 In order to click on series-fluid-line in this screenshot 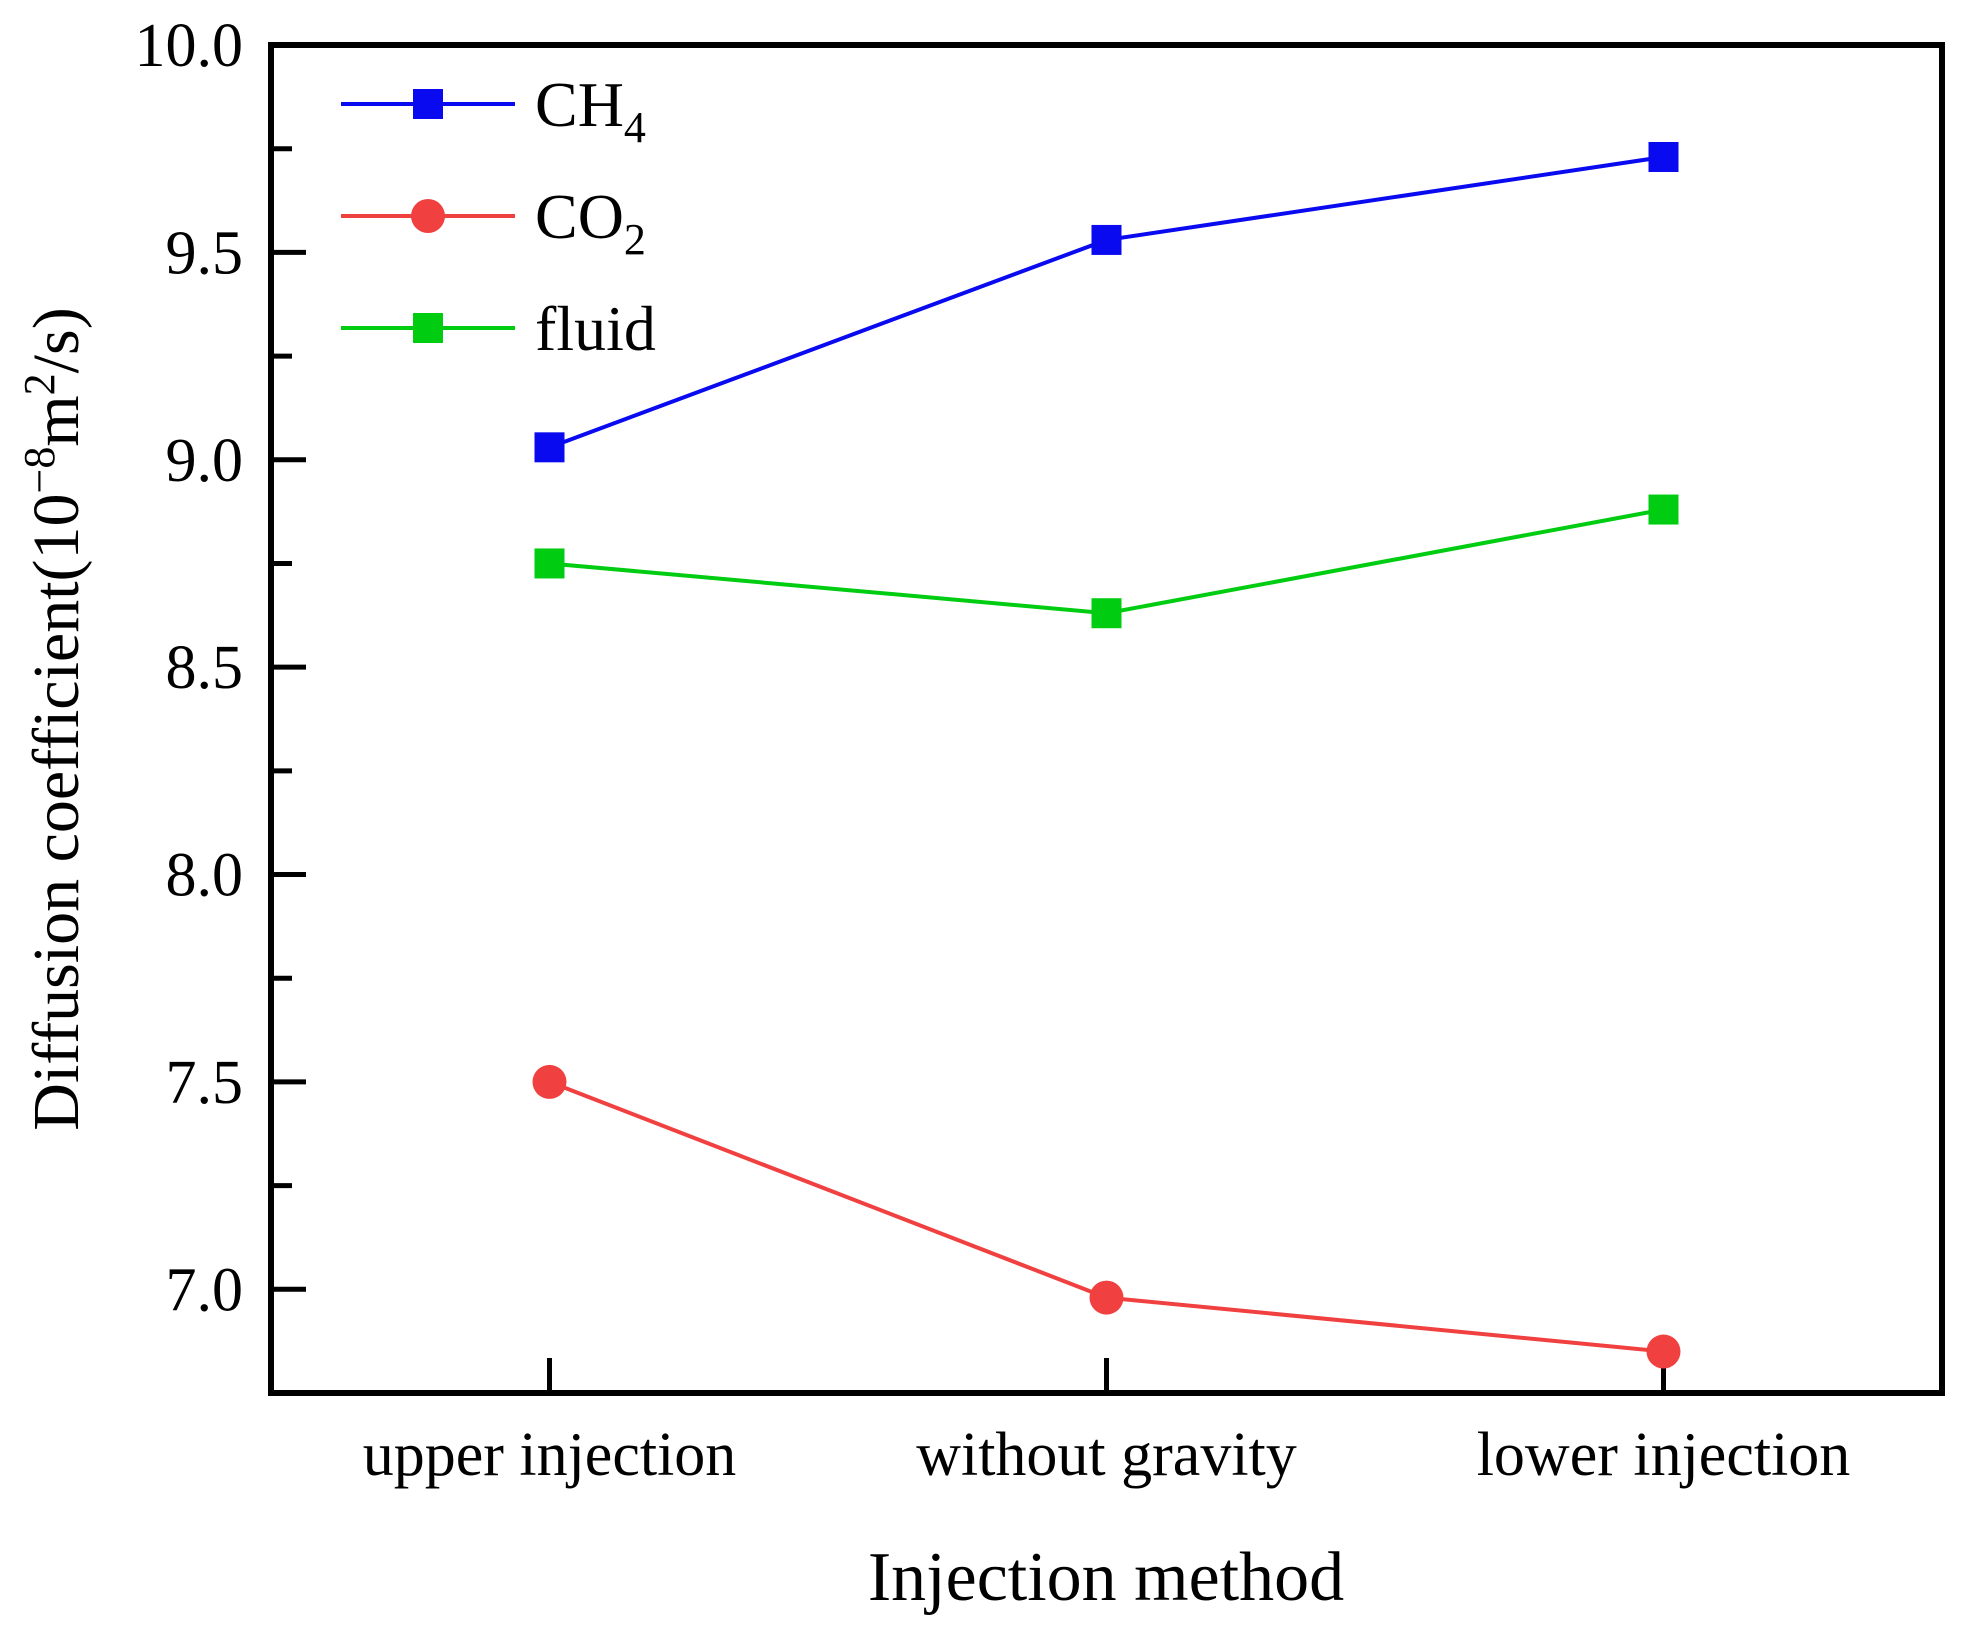, I will do `click(1106, 561)`.